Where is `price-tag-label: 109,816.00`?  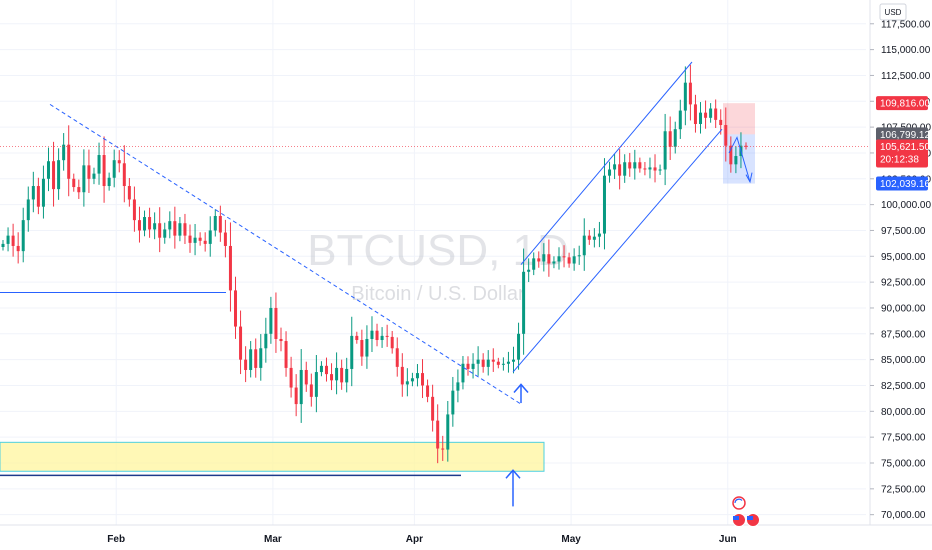 price-tag-label: 109,816.00 is located at coordinates (905, 104).